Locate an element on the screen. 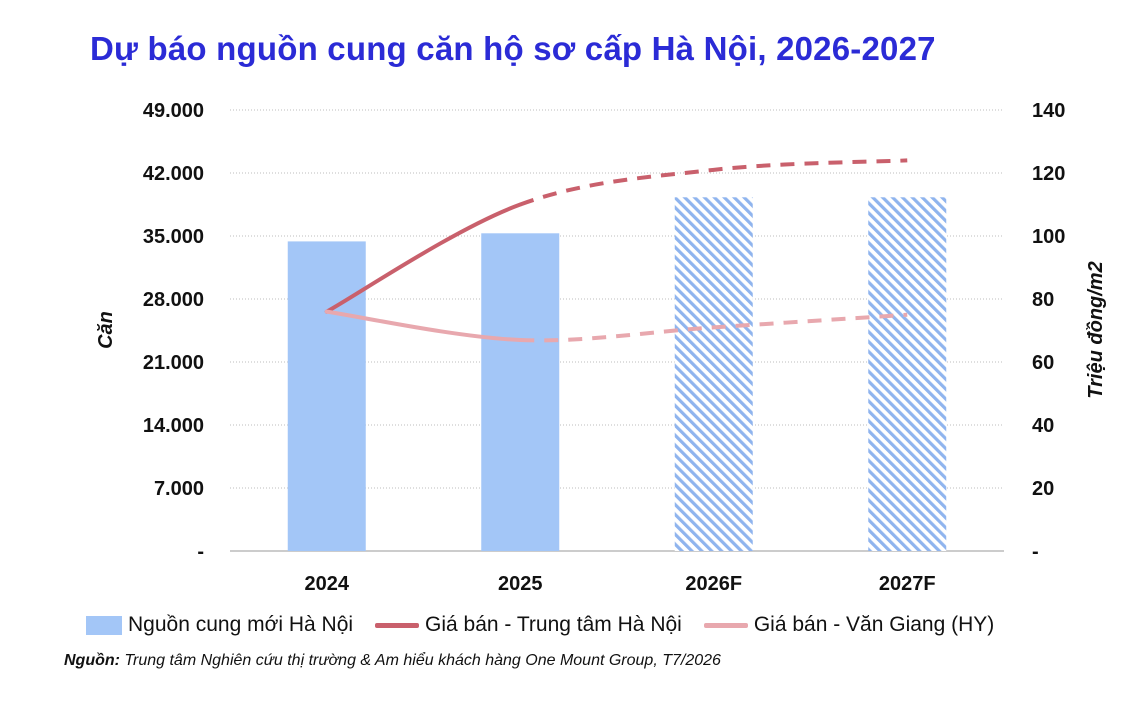 The height and width of the screenshot is (707, 1138). y-axis-left-label: Căn is located at coordinates (106, 330).